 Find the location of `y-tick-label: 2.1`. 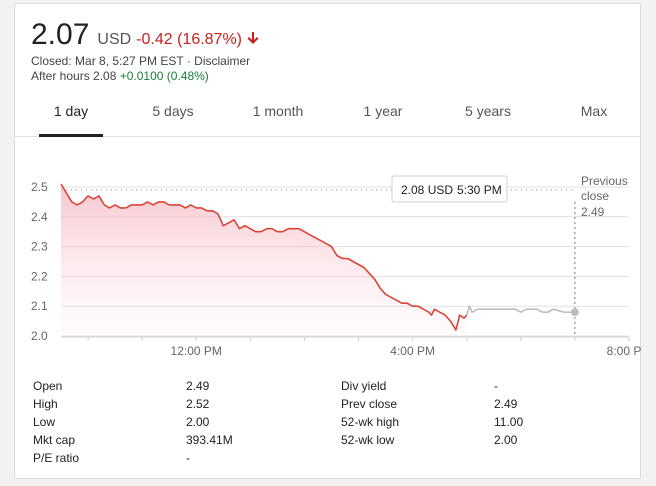

y-tick-label: 2.1 is located at coordinates (39, 306).